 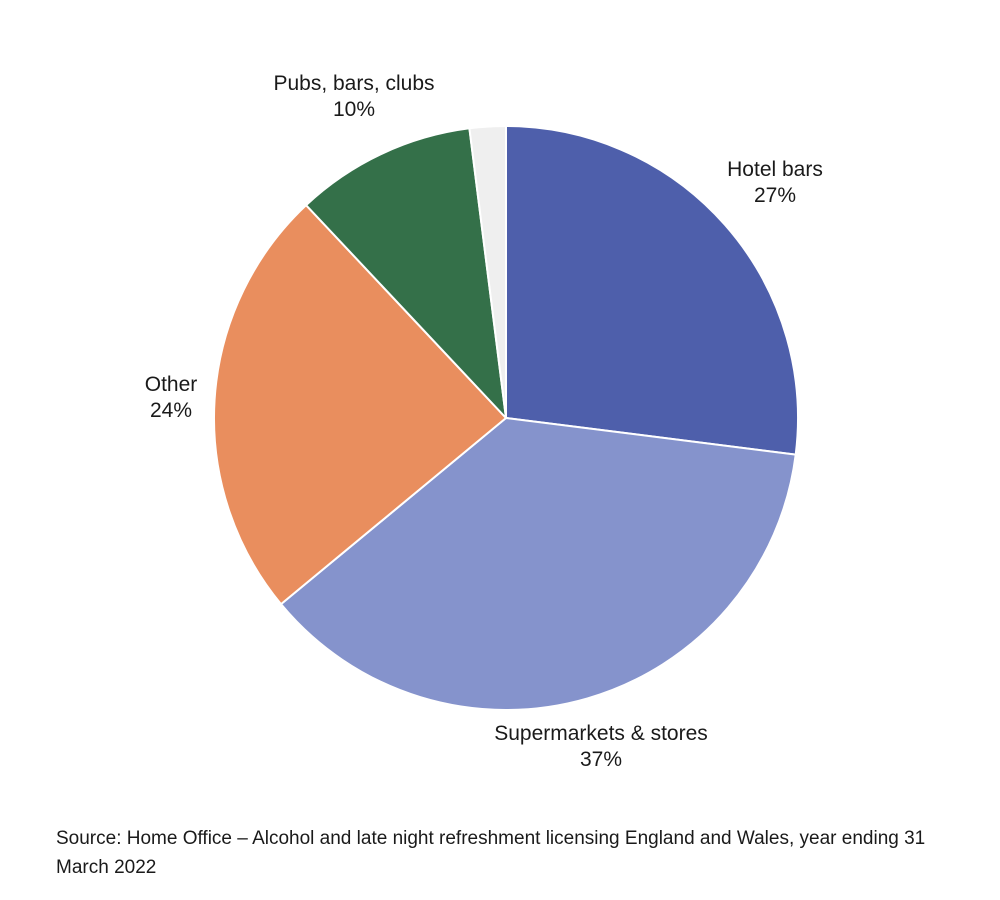 What do you see at coordinates (601, 733) in the screenshot?
I see `slice-label-supermarkets-stores: Supermarkets & stores` at bounding box center [601, 733].